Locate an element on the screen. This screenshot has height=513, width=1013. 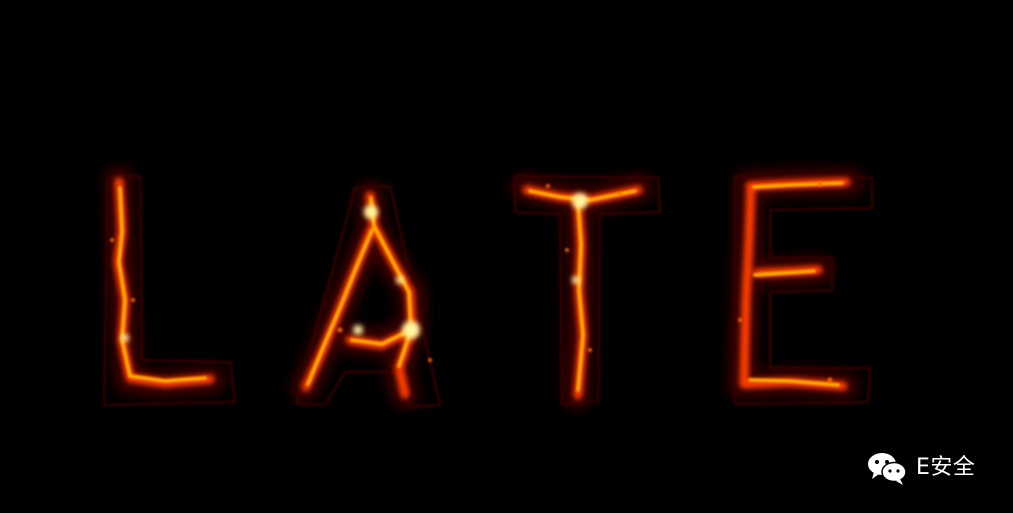
watermark: E安全 is located at coordinates (920, 468).